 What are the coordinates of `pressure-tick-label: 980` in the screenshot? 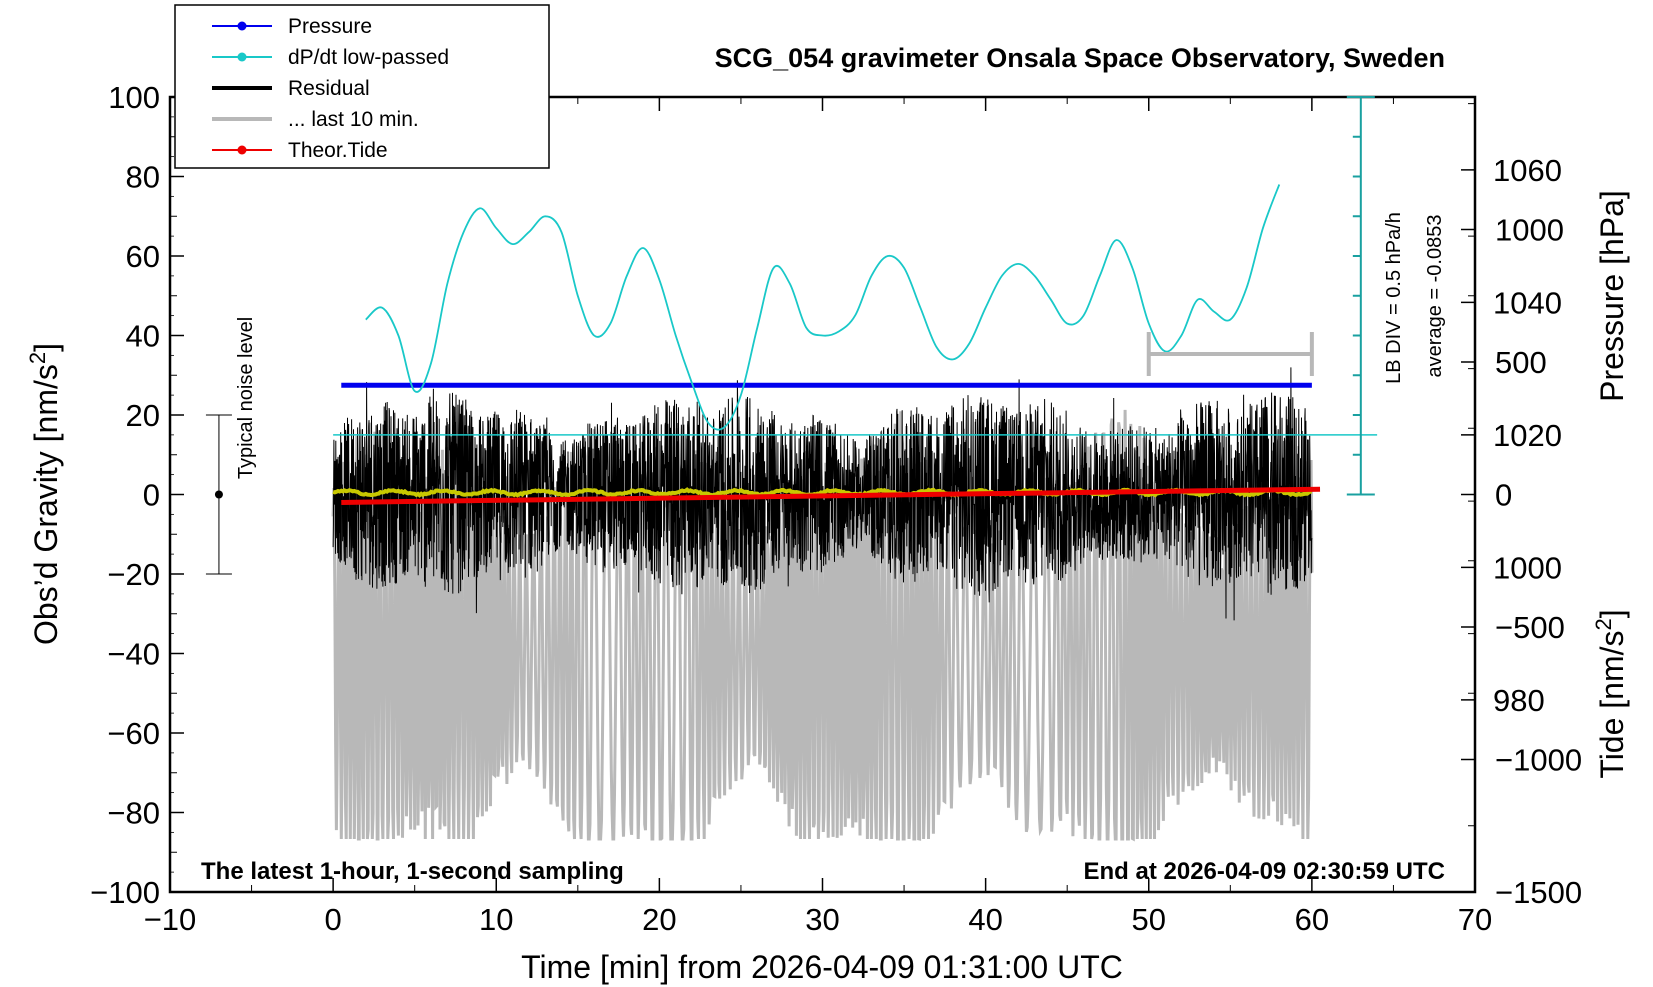 It's located at (1519, 700).